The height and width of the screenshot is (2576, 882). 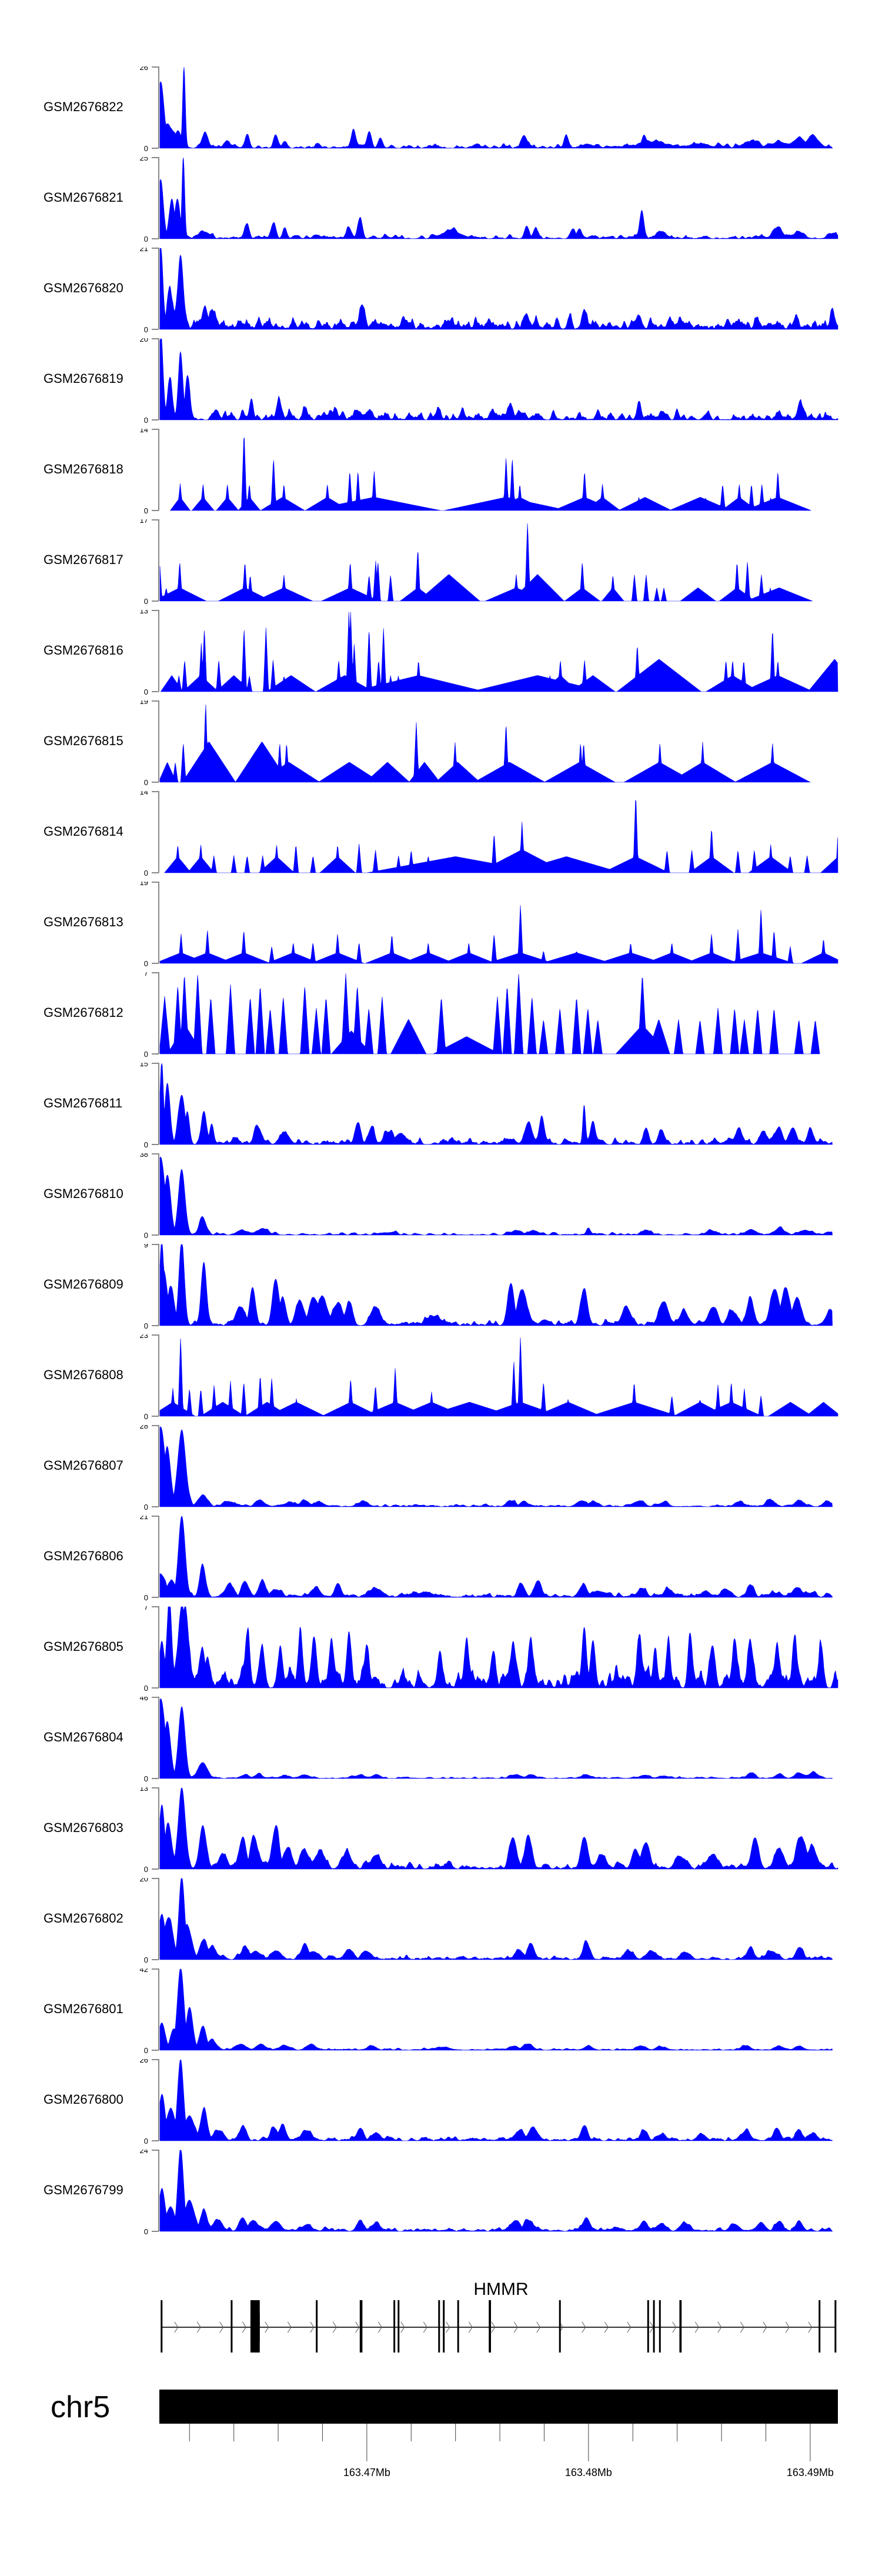 I want to click on track-label: GSM2676817, so click(x=83, y=559).